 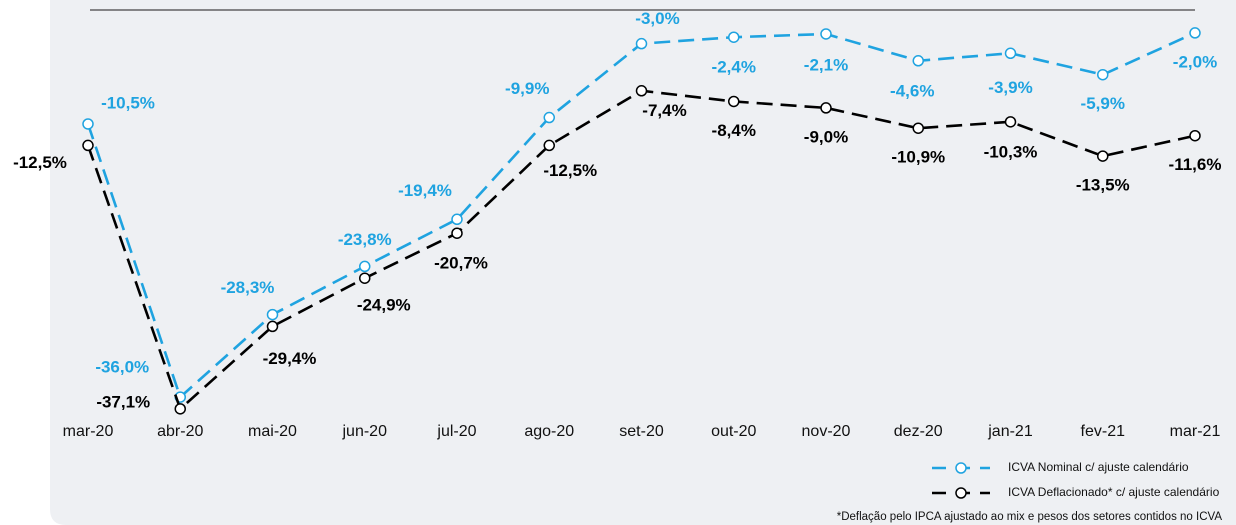 I want to click on data-label: -8,4%, so click(x=734, y=130).